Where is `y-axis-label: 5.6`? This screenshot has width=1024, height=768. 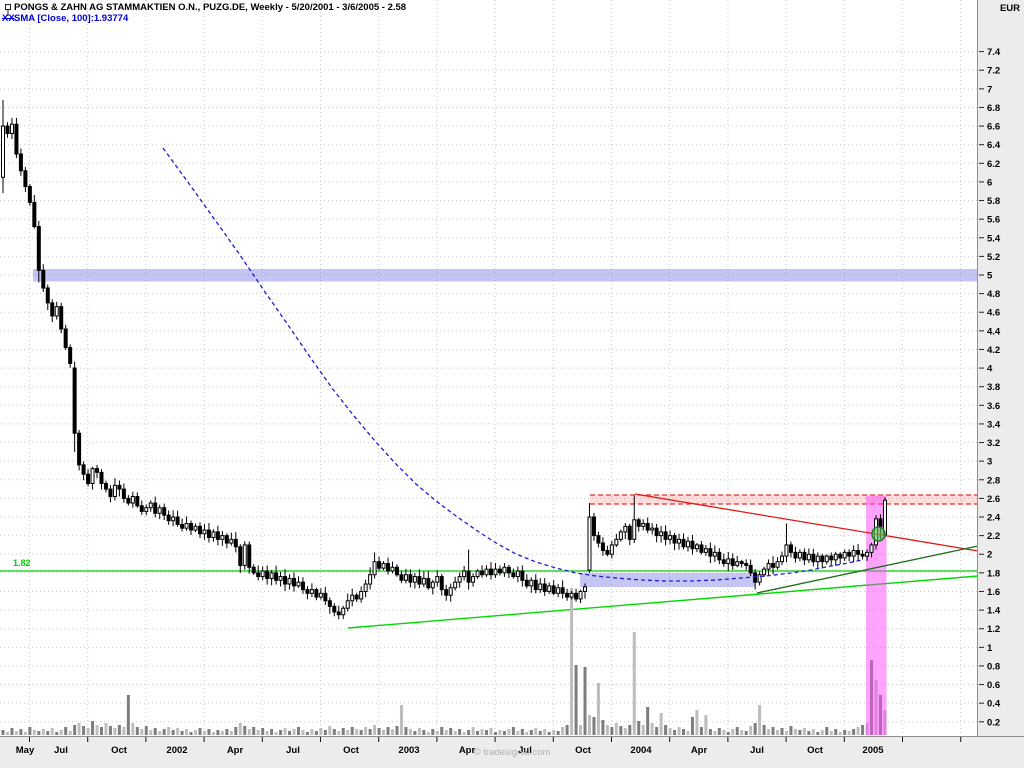
y-axis-label: 5.6 is located at coordinates (993, 220).